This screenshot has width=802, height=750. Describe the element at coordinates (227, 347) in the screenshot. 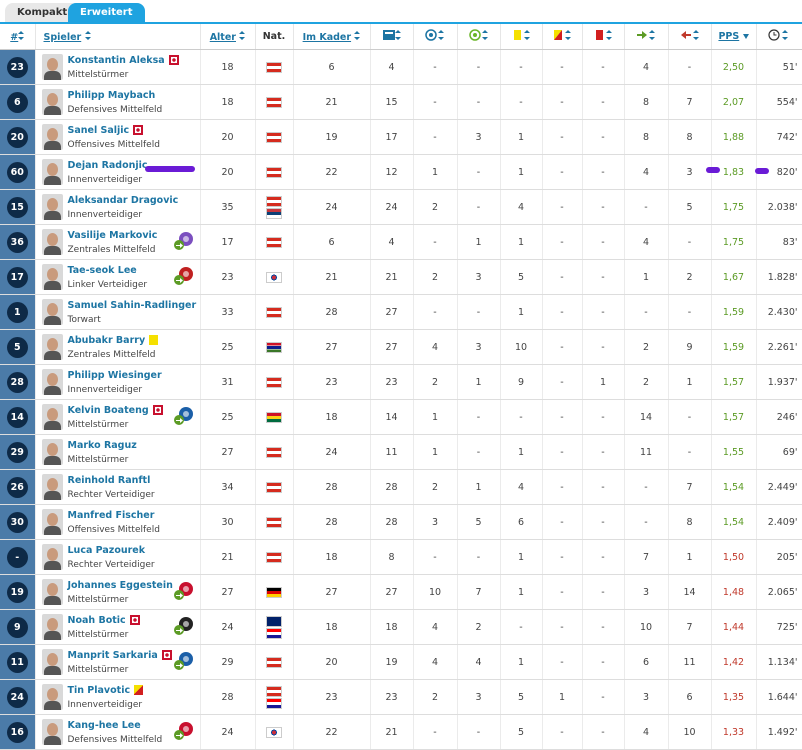

I see `age: 25` at that location.